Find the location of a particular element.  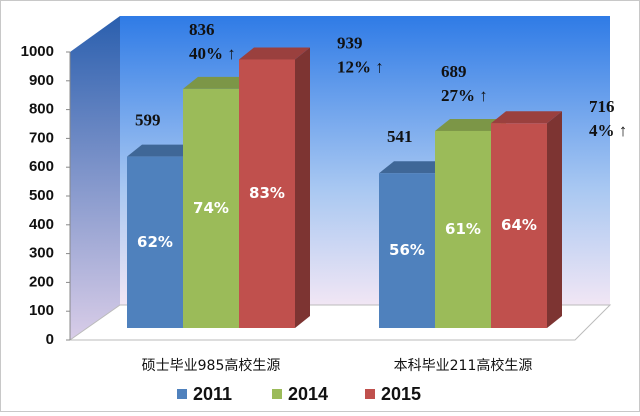

legend-label: 2011 is located at coordinates (212, 394).